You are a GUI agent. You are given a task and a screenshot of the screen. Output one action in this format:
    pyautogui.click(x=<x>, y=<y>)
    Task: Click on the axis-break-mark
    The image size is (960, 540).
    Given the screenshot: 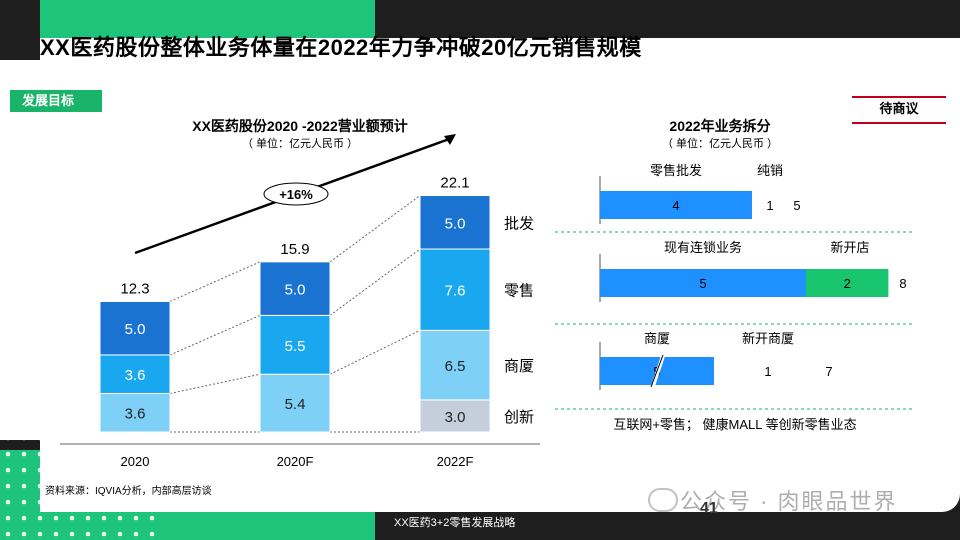 What is the action you would take?
    pyautogui.click(x=657, y=371)
    